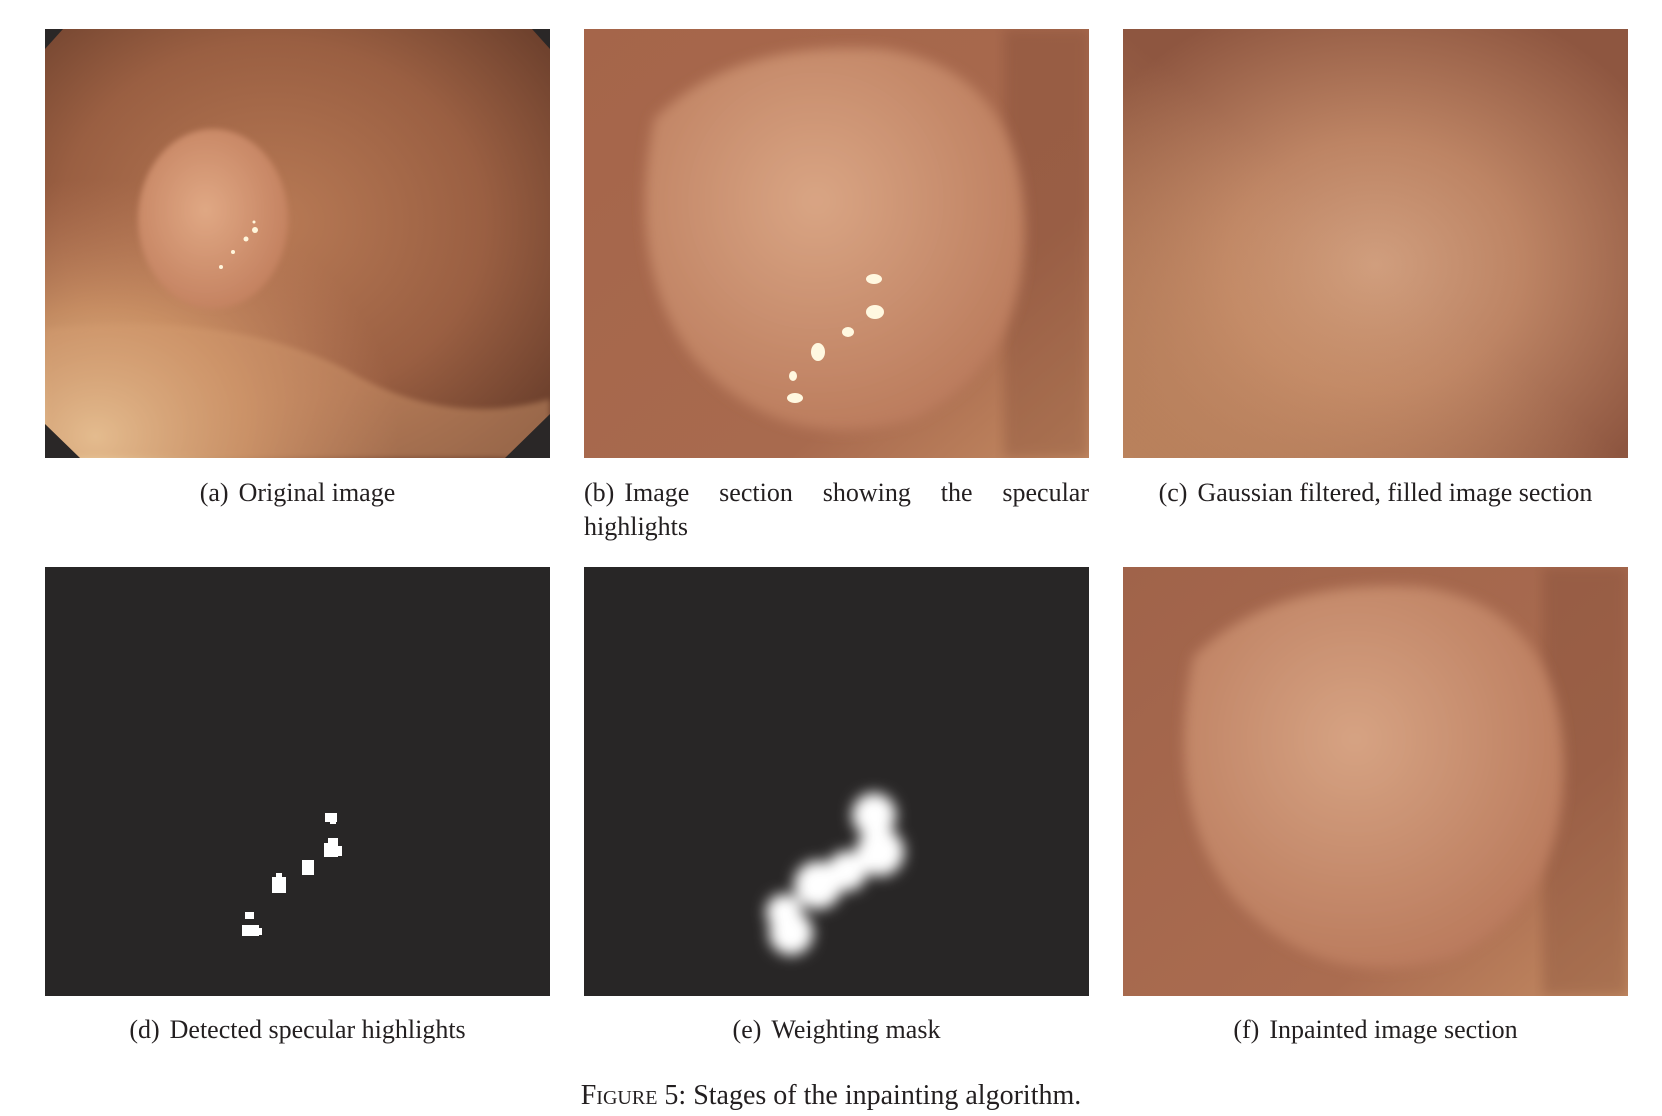 Image resolution: width=1662 pixels, height=1116 pixels. Describe the element at coordinates (54, 39) in the screenshot. I see `corner-mask-icon` at that location.